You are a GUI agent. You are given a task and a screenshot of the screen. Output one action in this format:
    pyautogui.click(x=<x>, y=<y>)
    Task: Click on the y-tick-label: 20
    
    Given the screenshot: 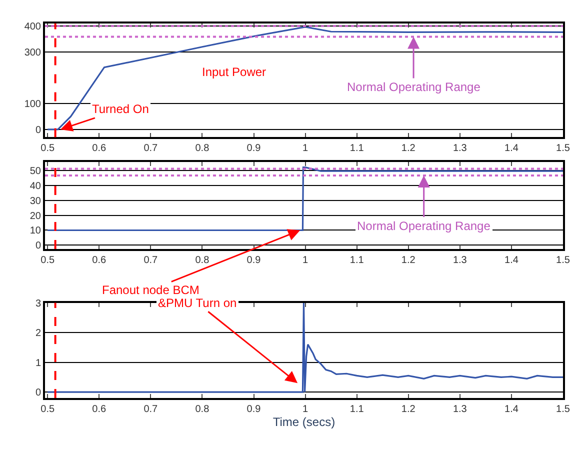 What is the action you would take?
    pyautogui.click(x=36, y=216)
    